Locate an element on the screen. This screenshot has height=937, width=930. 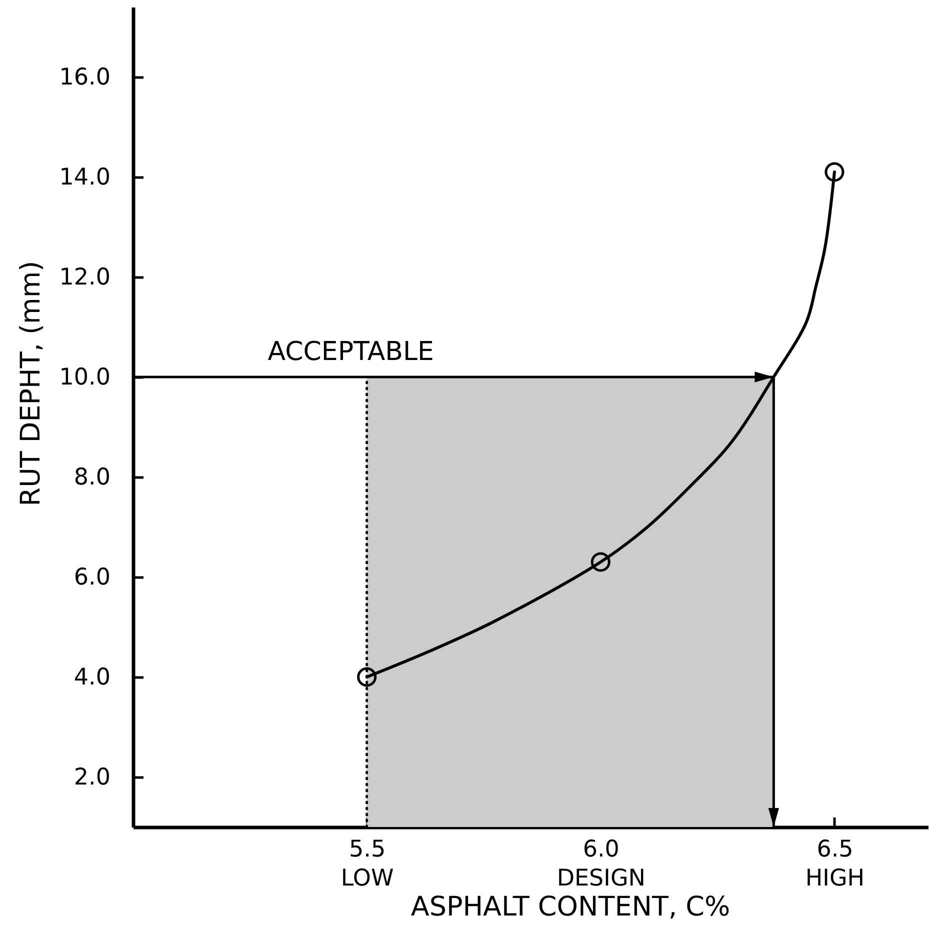
y-tick-label: 8.0 is located at coordinates (92, 477).